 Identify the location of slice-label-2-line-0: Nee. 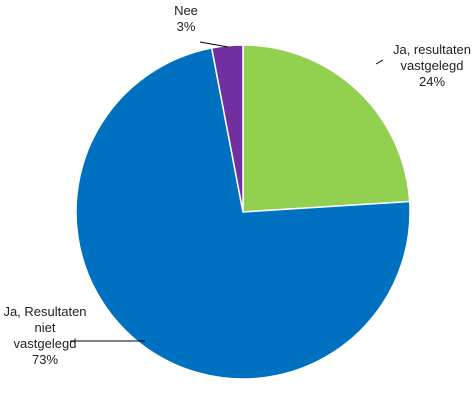
(186, 10).